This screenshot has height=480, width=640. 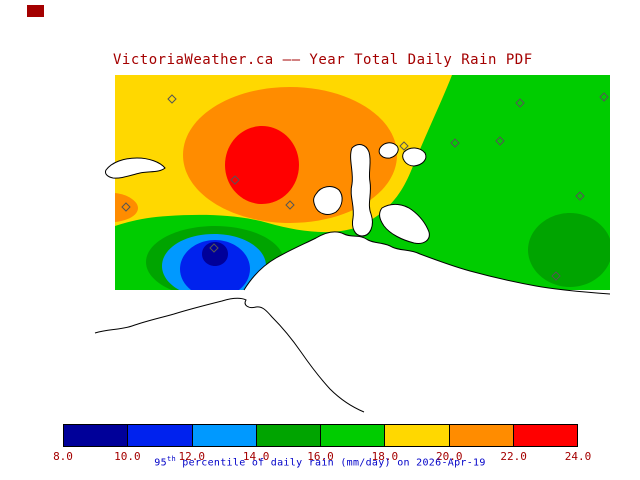 I want to click on colorbar-tick-label: 18.0, so click(x=385, y=456).